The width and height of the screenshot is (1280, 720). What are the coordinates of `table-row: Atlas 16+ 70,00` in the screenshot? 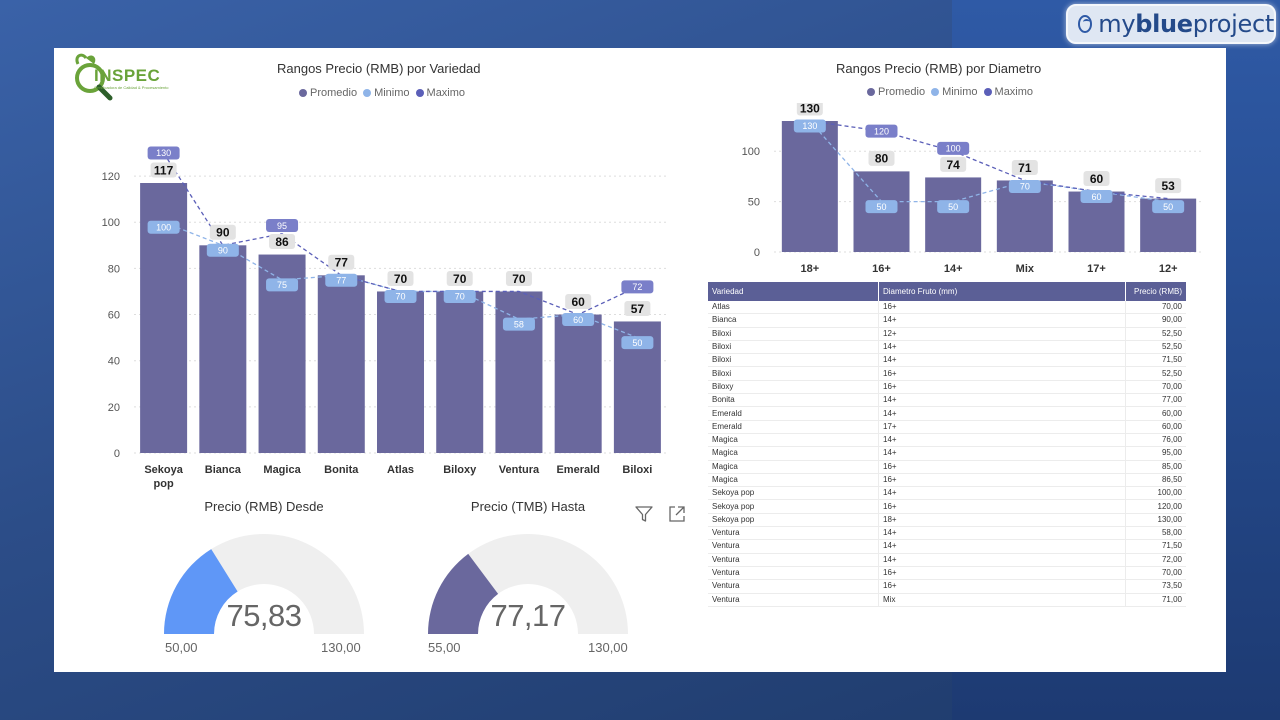 It's located at (947, 308).